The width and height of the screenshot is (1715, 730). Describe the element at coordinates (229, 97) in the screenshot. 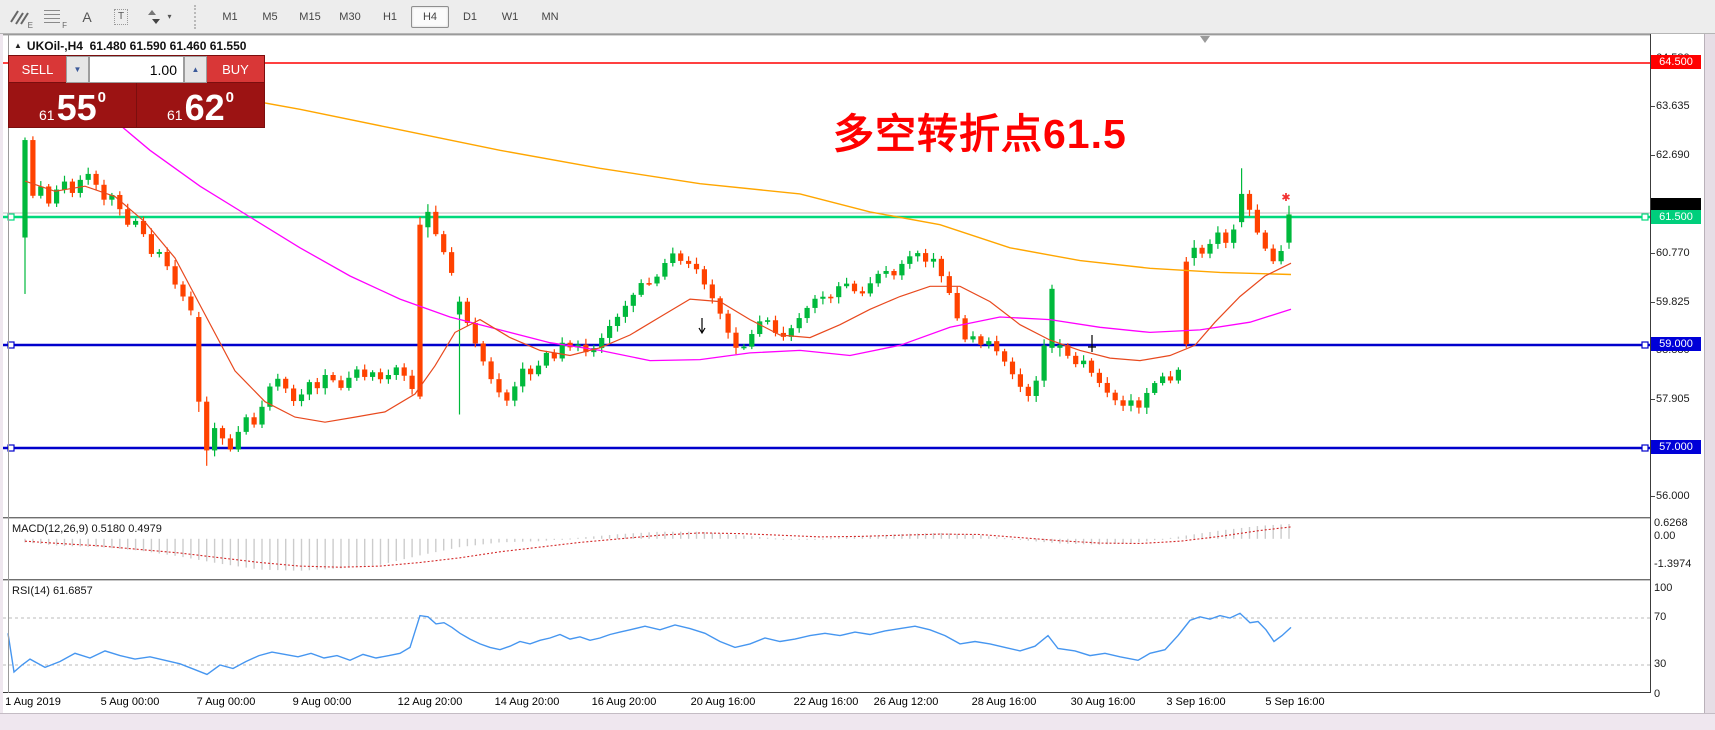

I see `buy-price-pip: 0` at that location.